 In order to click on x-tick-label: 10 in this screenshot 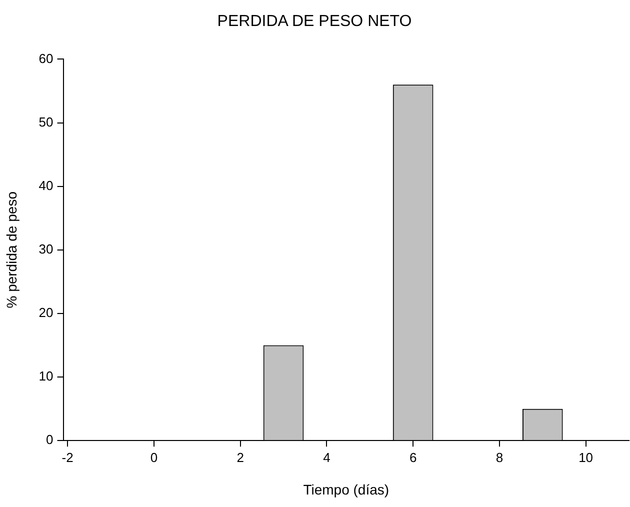, I will do `click(586, 457)`.